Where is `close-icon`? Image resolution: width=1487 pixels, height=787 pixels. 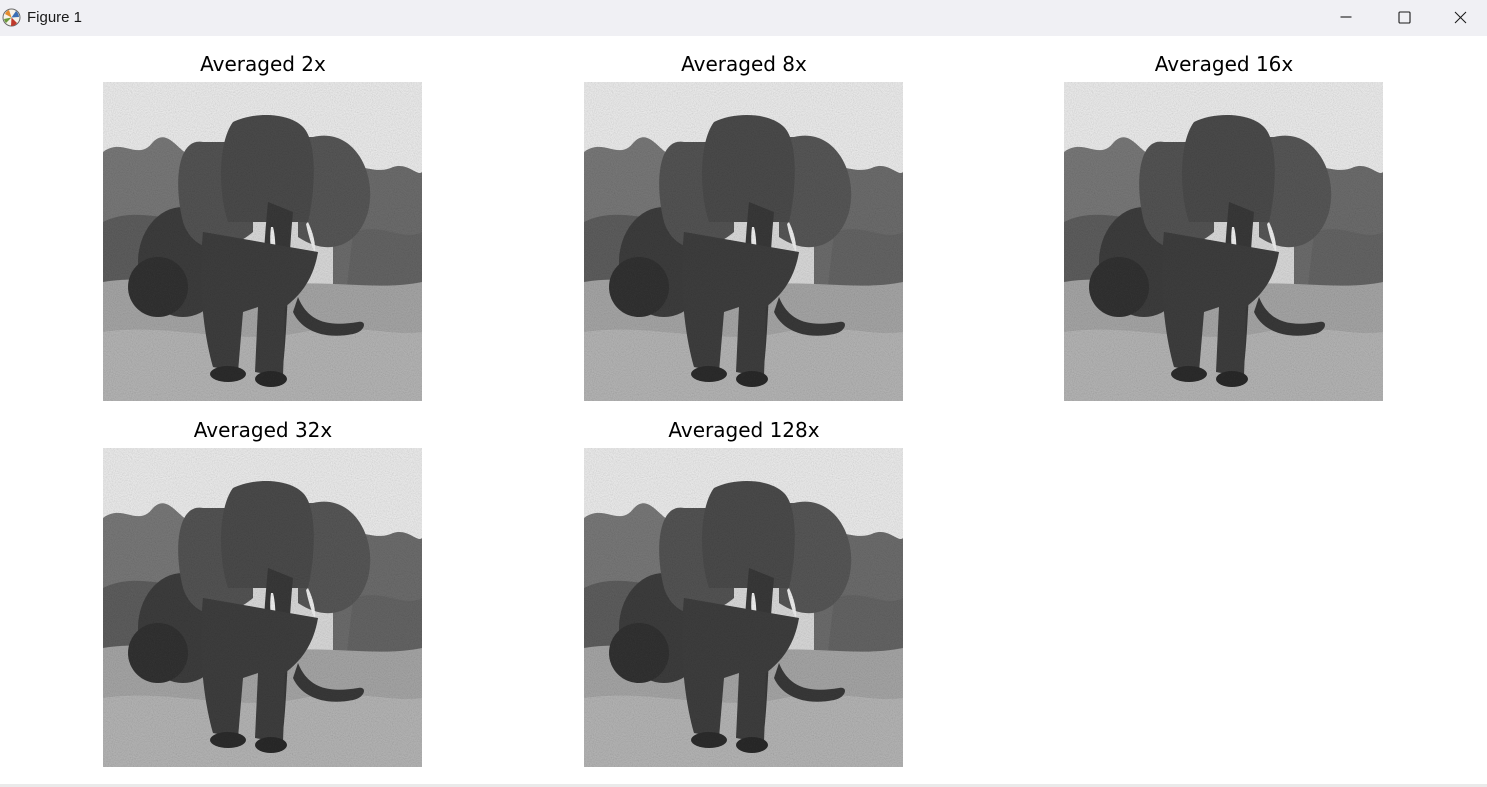 close-icon is located at coordinates (1460, 17).